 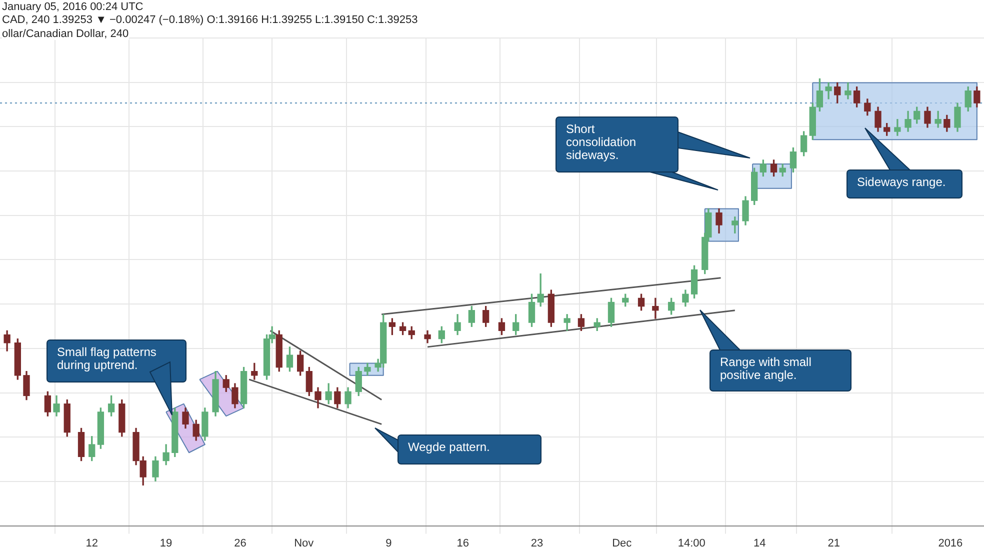 I want to click on chart-subtitle: ollar/Canadian Dollar, 240, so click(x=65, y=34).